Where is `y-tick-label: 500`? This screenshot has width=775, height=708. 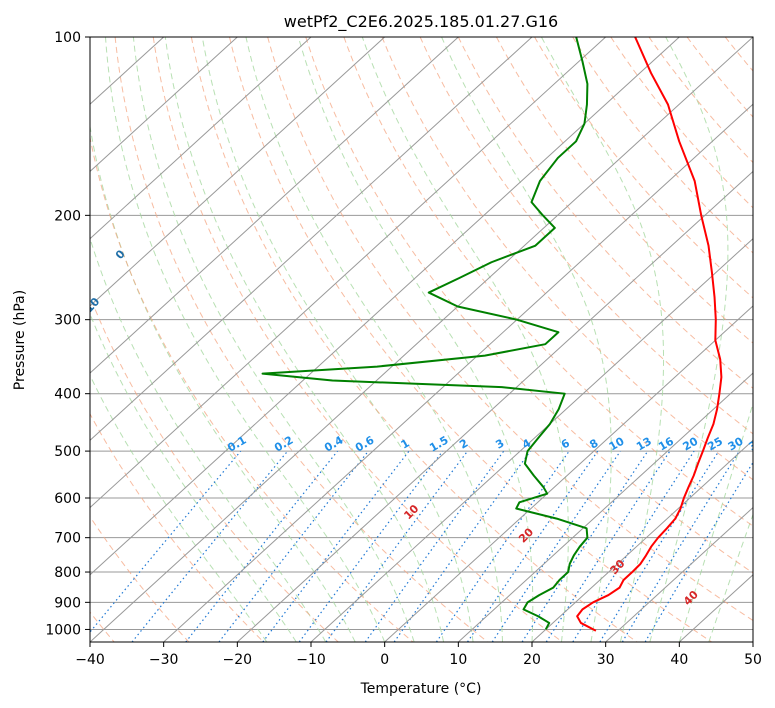 y-tick-label: 500 is located at coordinates (67, 452).